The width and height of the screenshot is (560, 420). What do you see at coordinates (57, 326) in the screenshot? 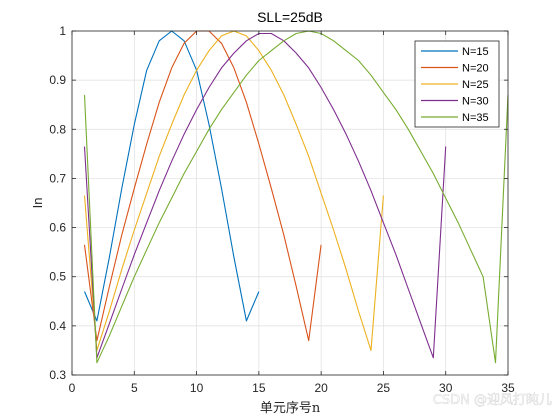
I see `y-tick-label: 0.4` at bounding box center [57, 326].